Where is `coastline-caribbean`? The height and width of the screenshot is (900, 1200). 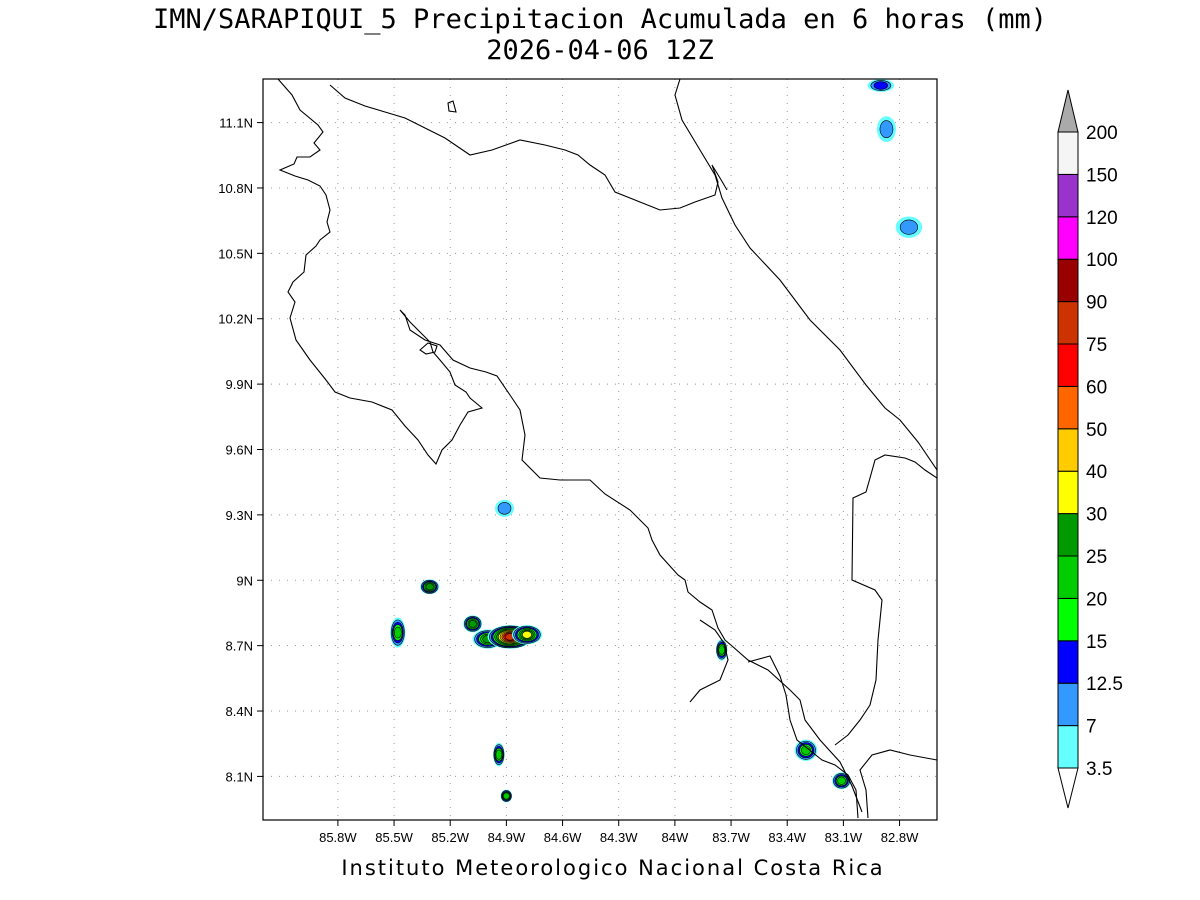 coastline-caribbean is located at coordinates (805, 275).